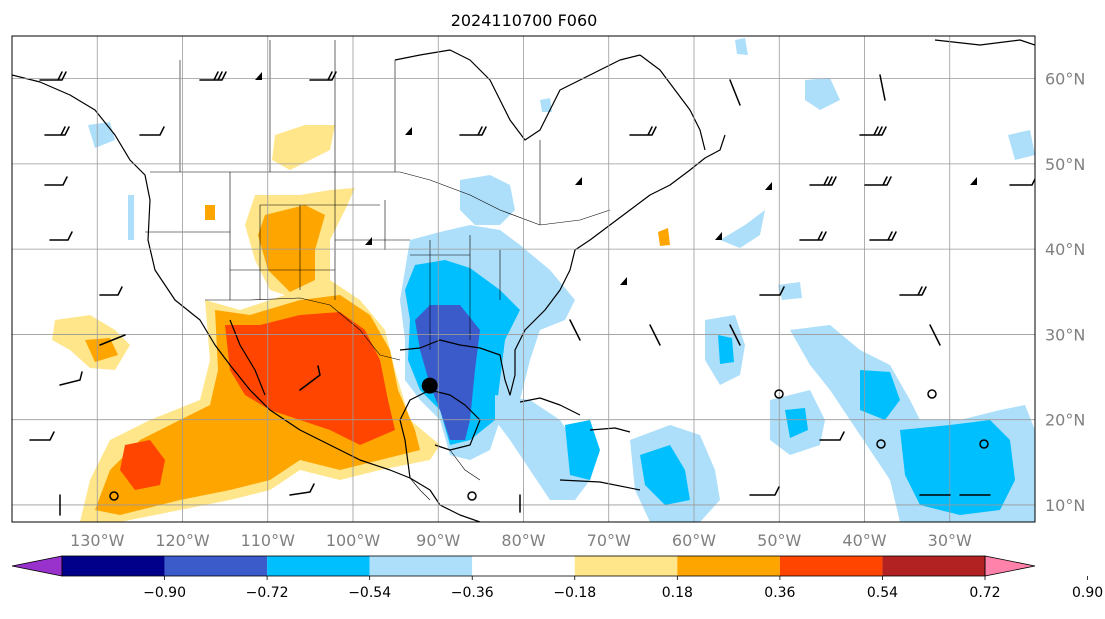 The height and width of the screenshot is (619, 1105). Describe the element at coordinates (1065, 420) in the screenshot. I see `latitude-label: 20°N` at that location.